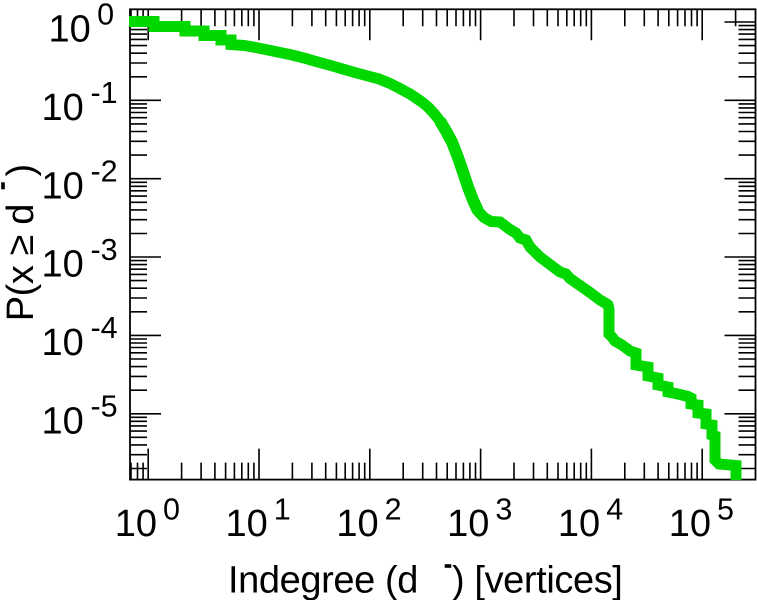 Image resolution: width=757 pixels, height=600 pixels. What do you see at coordinates (21, 262) in the screenshot?
I see `svg-text: P(x ≥ d` at bounding box center [21, 262].